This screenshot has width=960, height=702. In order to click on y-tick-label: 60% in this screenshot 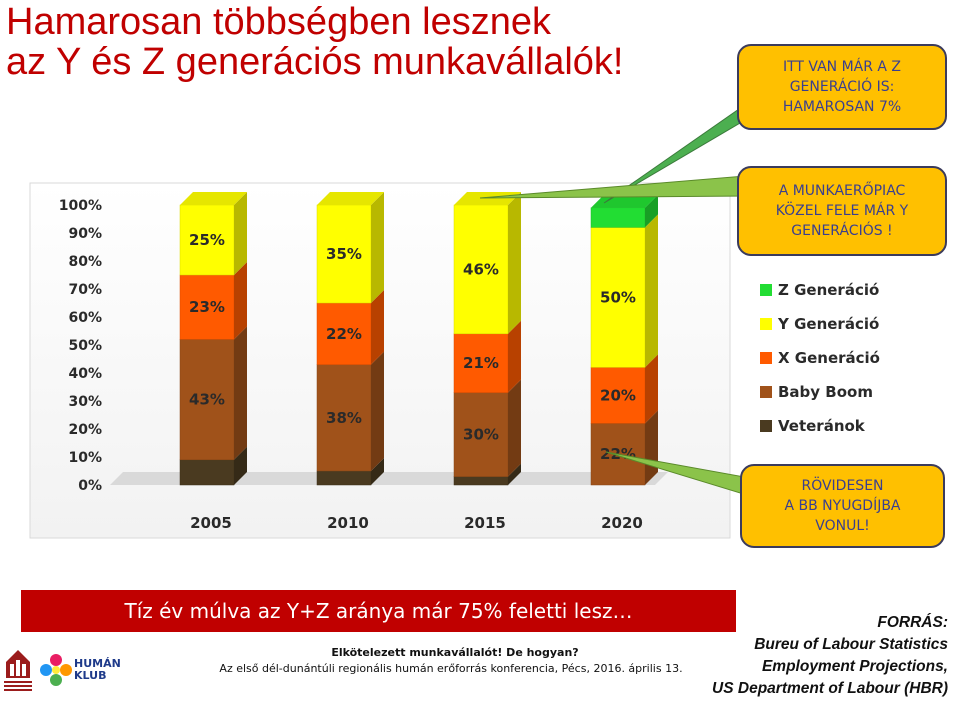, I will do `click(85, 318)`.